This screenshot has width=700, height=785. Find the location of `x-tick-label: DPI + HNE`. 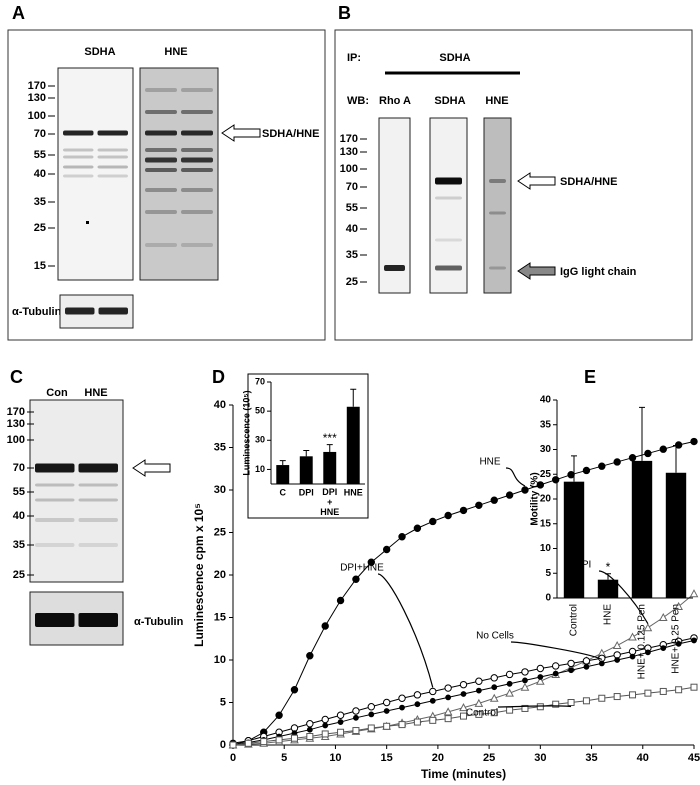

x-tick-label: DPI + HNE is located at coordinates (329, 502).